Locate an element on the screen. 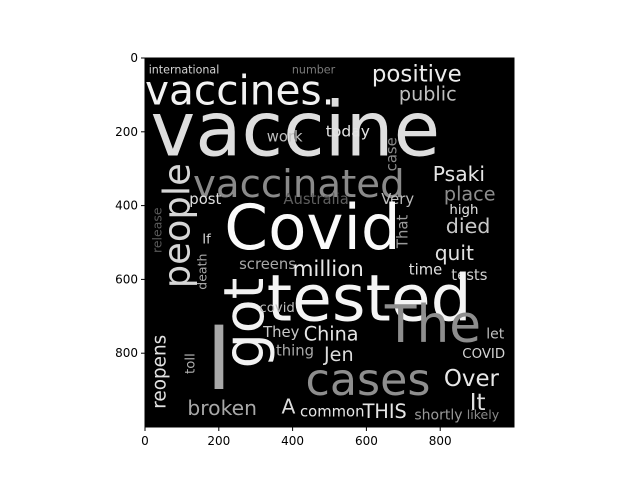 This screenshot has width=640, height=480. word-24: million is located at coordinates (328, 269).